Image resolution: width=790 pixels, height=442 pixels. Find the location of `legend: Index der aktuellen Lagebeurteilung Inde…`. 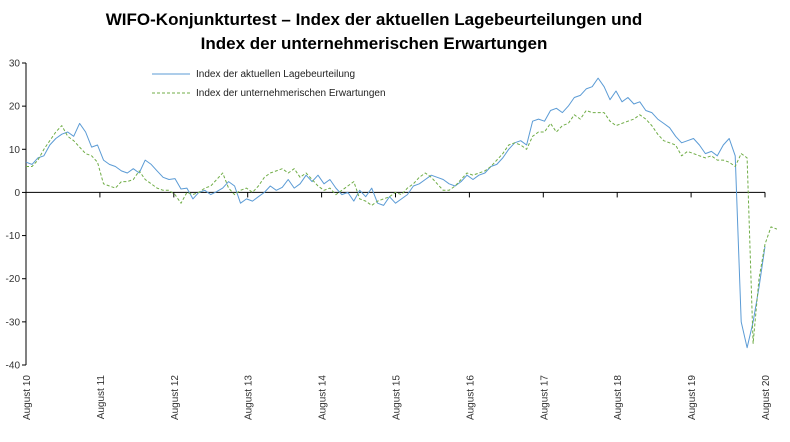

legend: Index der aktuellen Lagebeurteilung Inde… is located at coordinates (269, 84).